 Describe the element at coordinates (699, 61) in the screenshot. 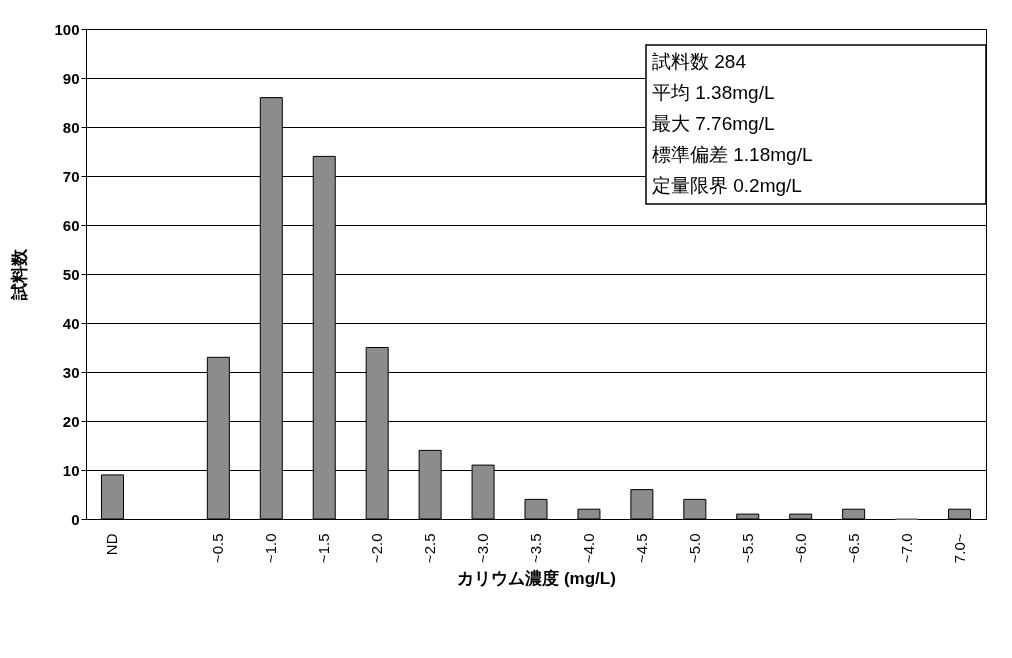

I see `annotation: 試料数 284` at that location.